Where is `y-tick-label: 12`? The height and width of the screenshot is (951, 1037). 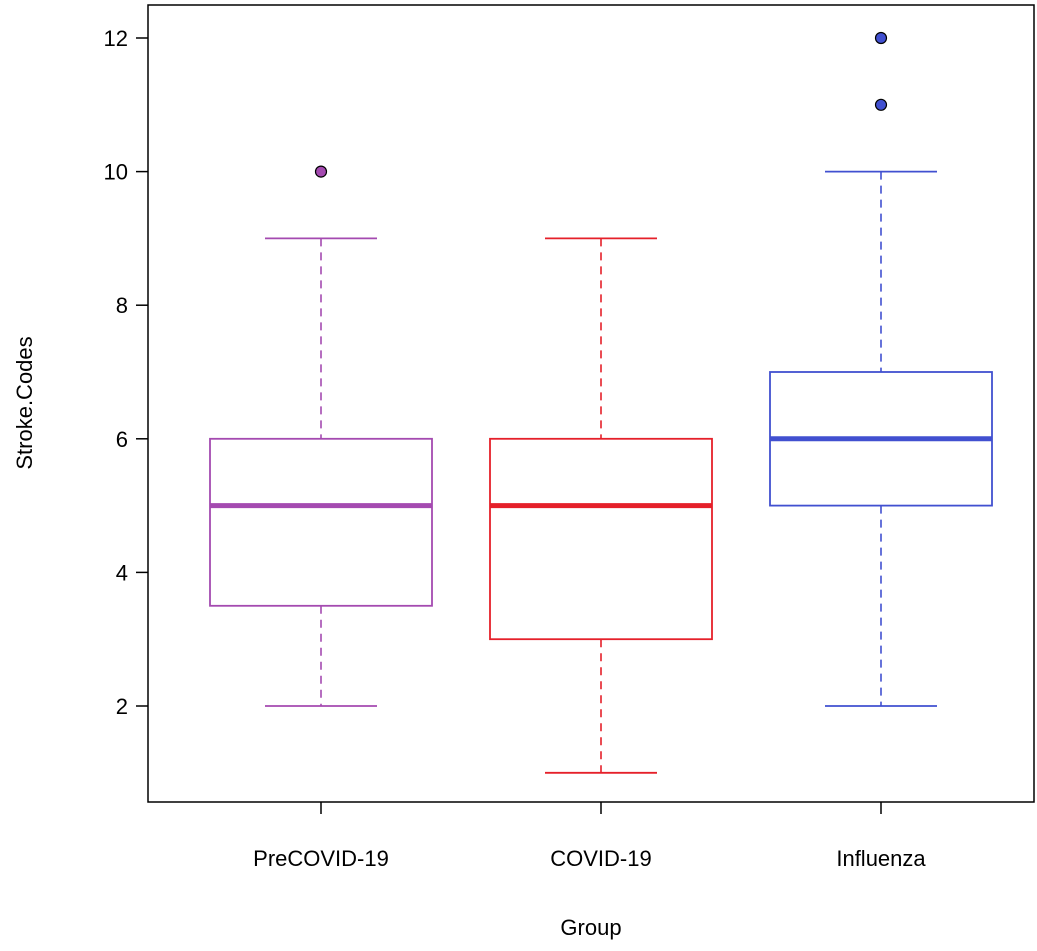
y-tick-label: 12 is located at coordinates (116, 38).